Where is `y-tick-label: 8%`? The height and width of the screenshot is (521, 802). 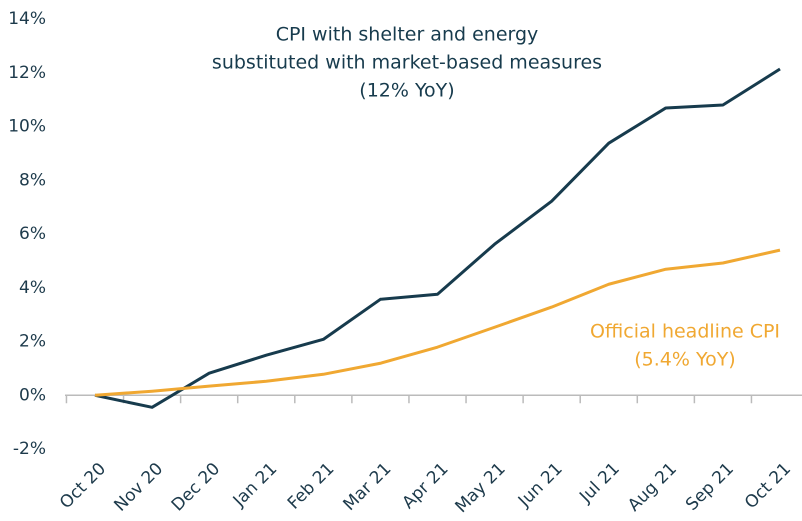
y-tick-label: 8% is located at coordinates (32, 180).